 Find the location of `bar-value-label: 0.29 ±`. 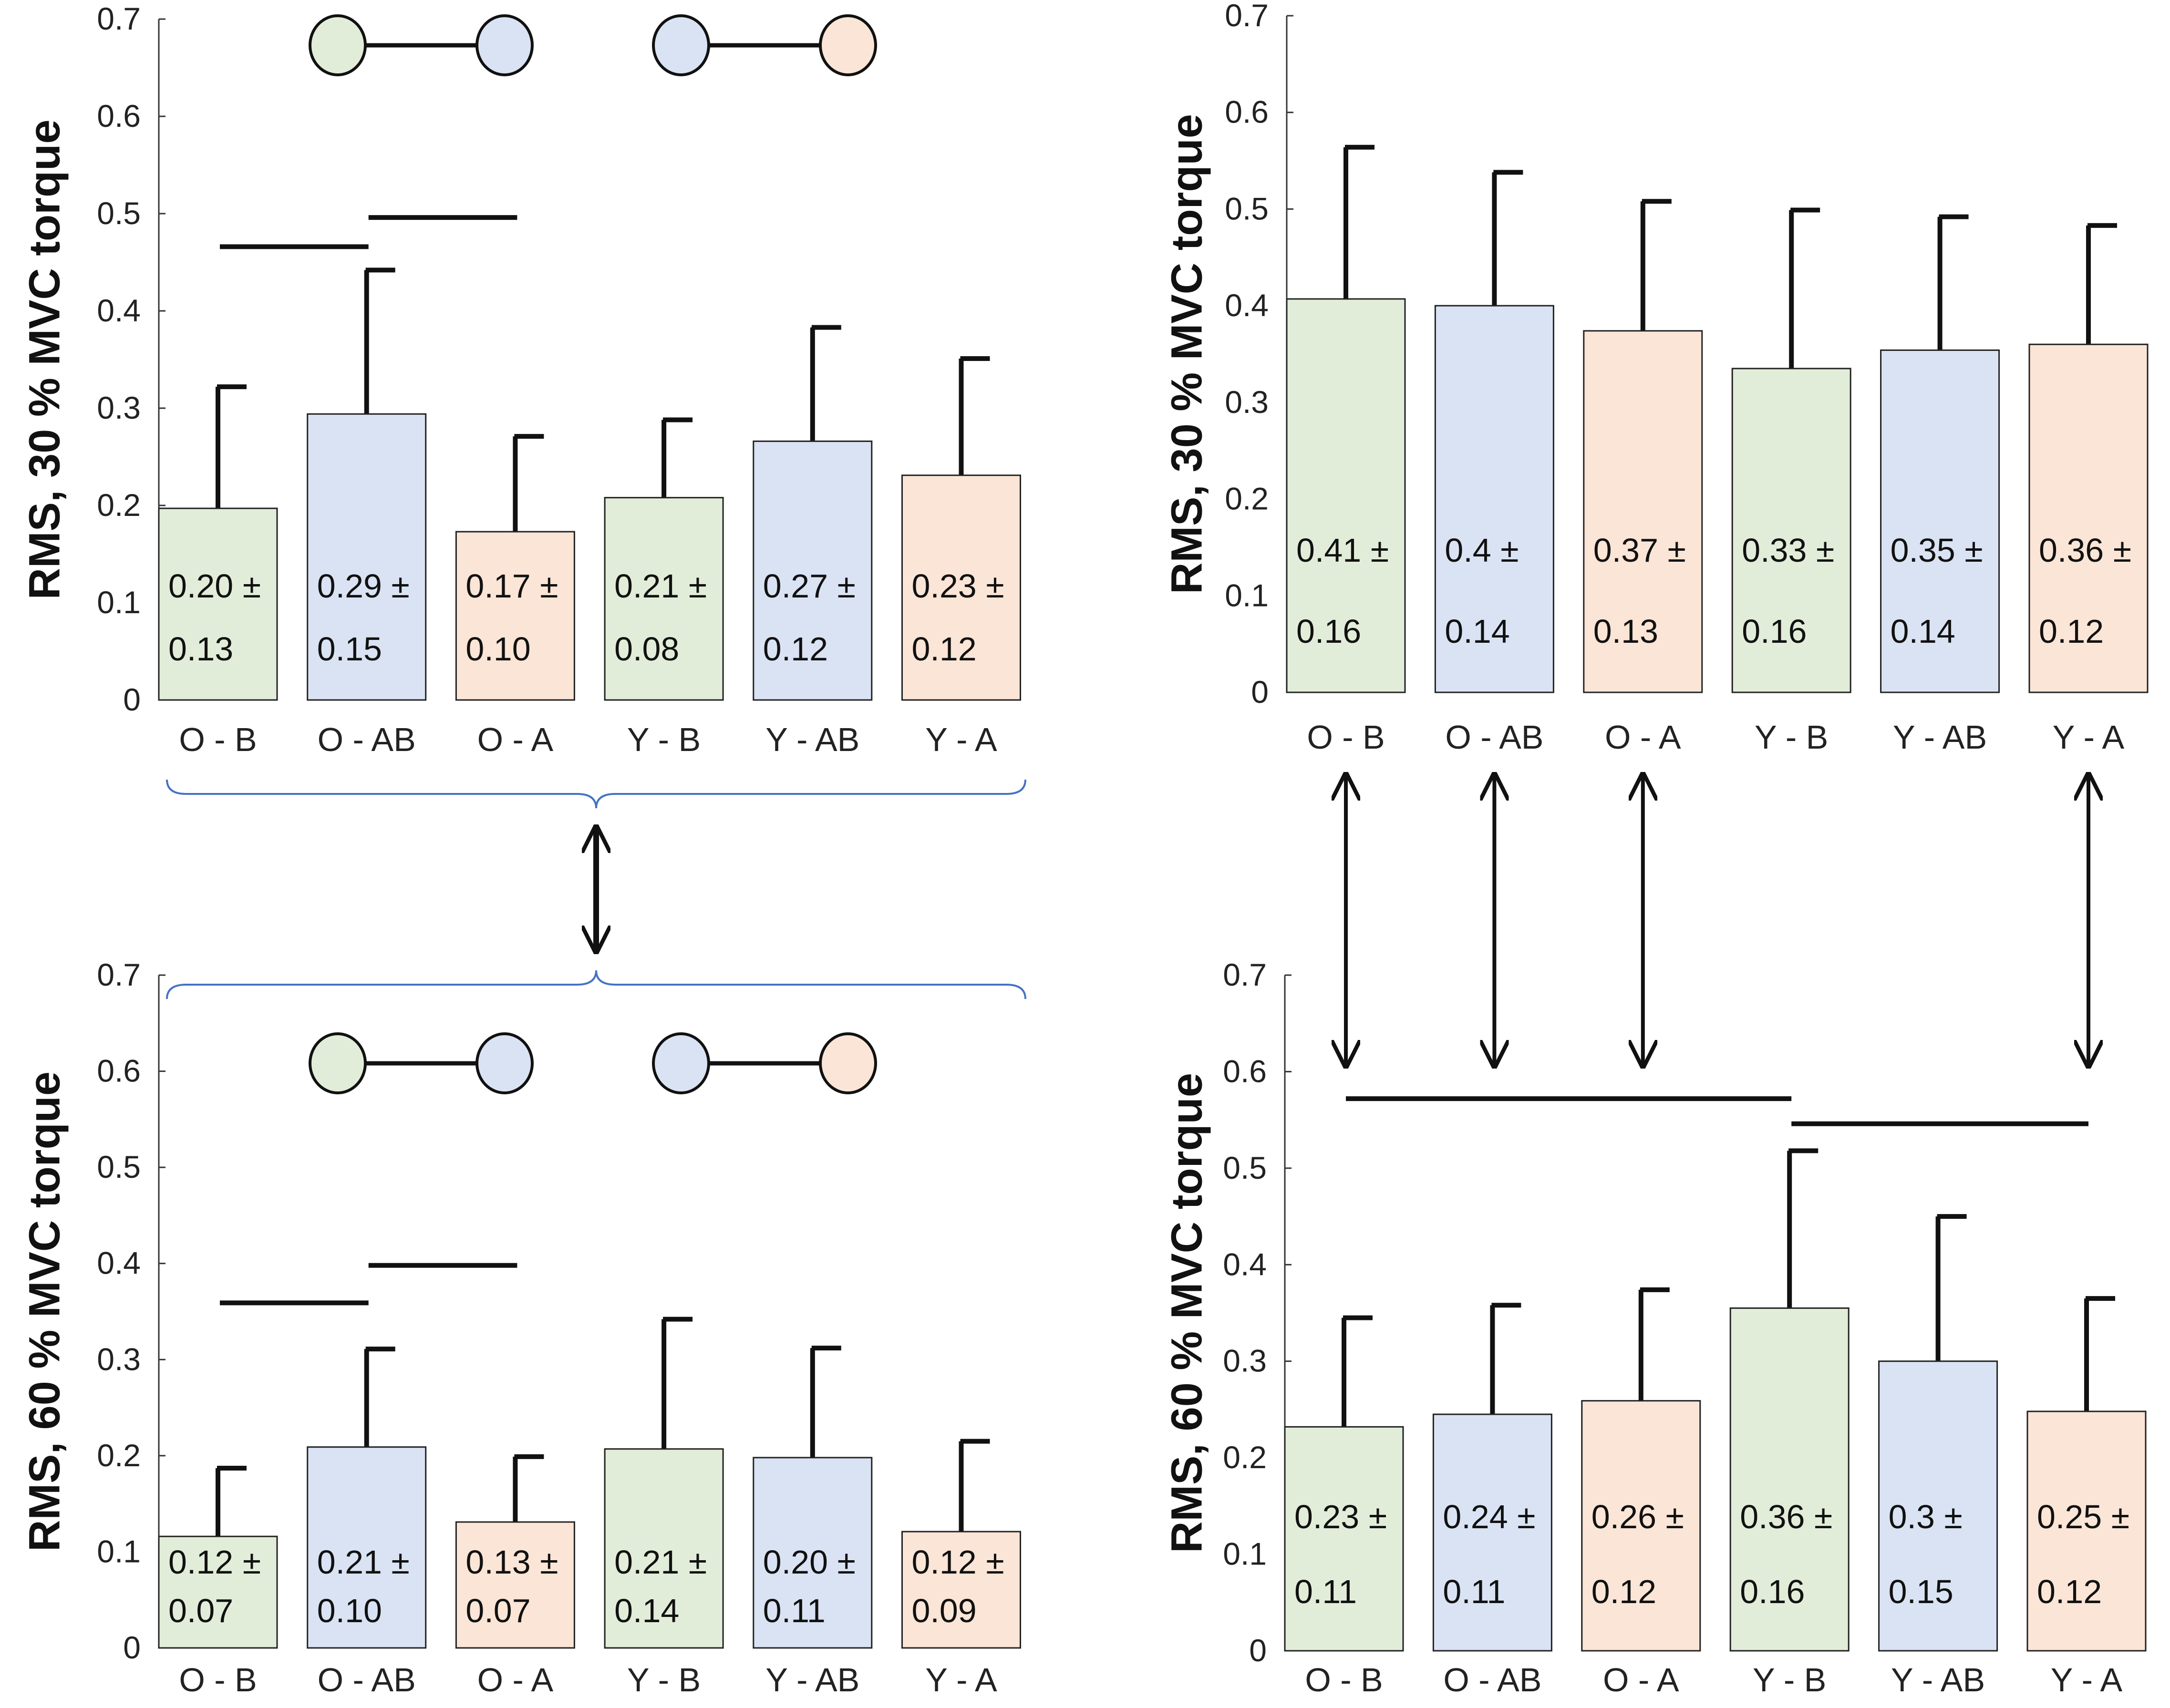

bar-value-label: 0.29 ± is located at coordinates (363, 586).